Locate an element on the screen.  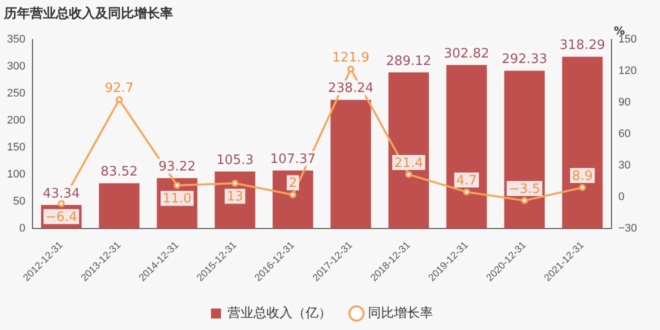
data-label: 93.22 is located at coordinates (177, 166).